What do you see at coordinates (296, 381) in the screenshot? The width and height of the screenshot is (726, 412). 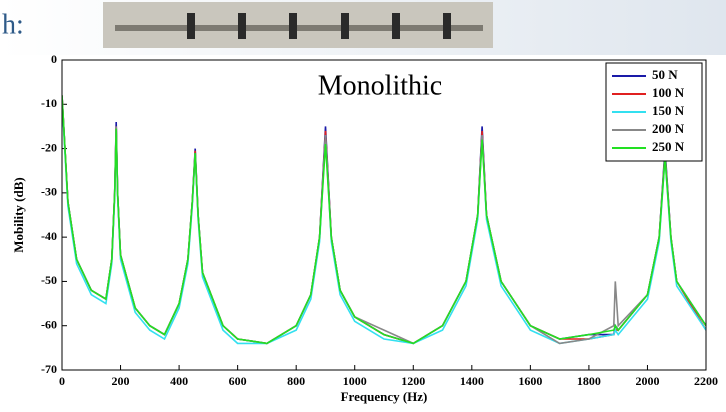 I see `x-tick-label: 800` at bounding box center [296, 381].